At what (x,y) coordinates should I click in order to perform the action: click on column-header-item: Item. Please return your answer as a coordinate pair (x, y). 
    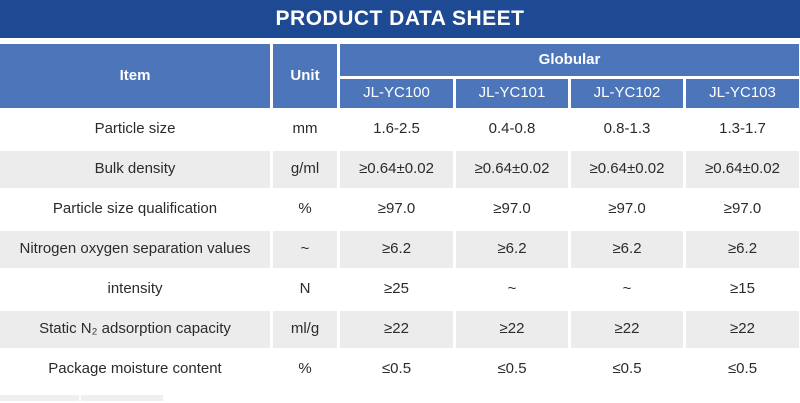
    Looking at the image, I should click on (135, 76).